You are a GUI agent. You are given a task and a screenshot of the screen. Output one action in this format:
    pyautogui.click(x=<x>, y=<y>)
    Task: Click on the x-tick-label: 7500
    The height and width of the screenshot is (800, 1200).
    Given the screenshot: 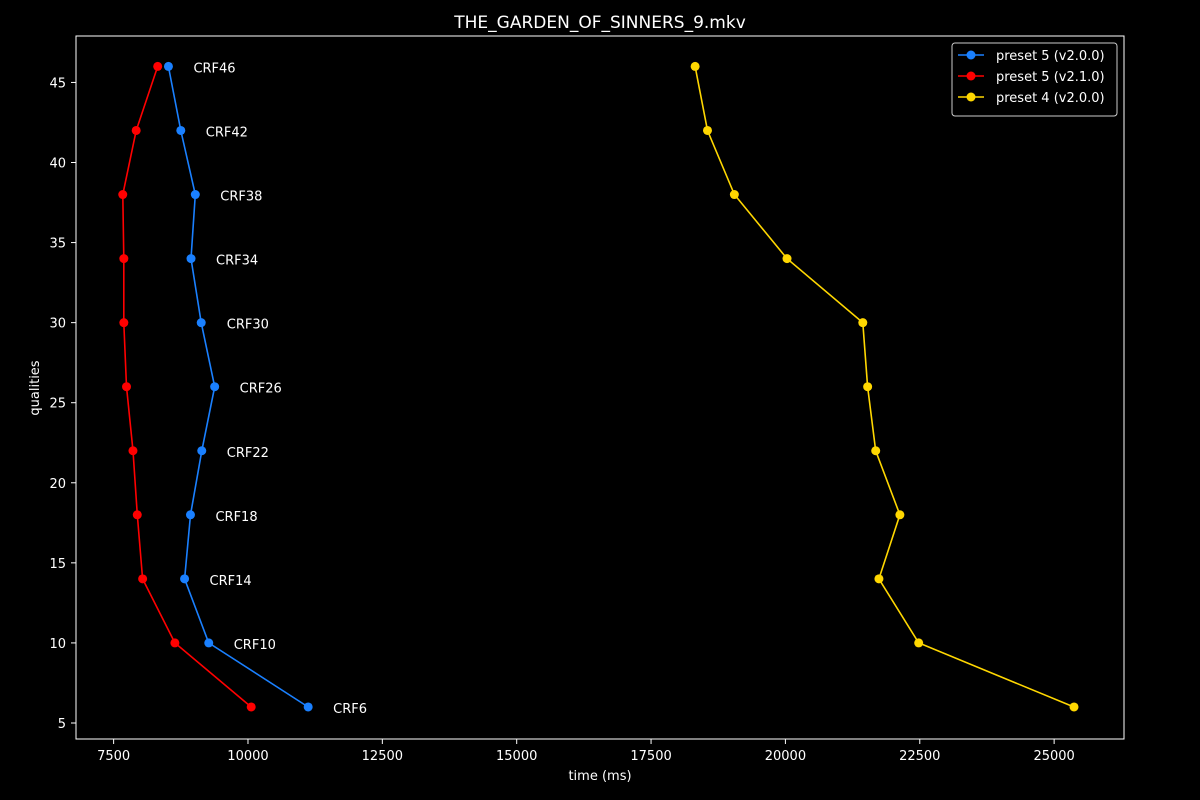 What is the action you would take?
    pyautogui.click(x=113, y=756)
    